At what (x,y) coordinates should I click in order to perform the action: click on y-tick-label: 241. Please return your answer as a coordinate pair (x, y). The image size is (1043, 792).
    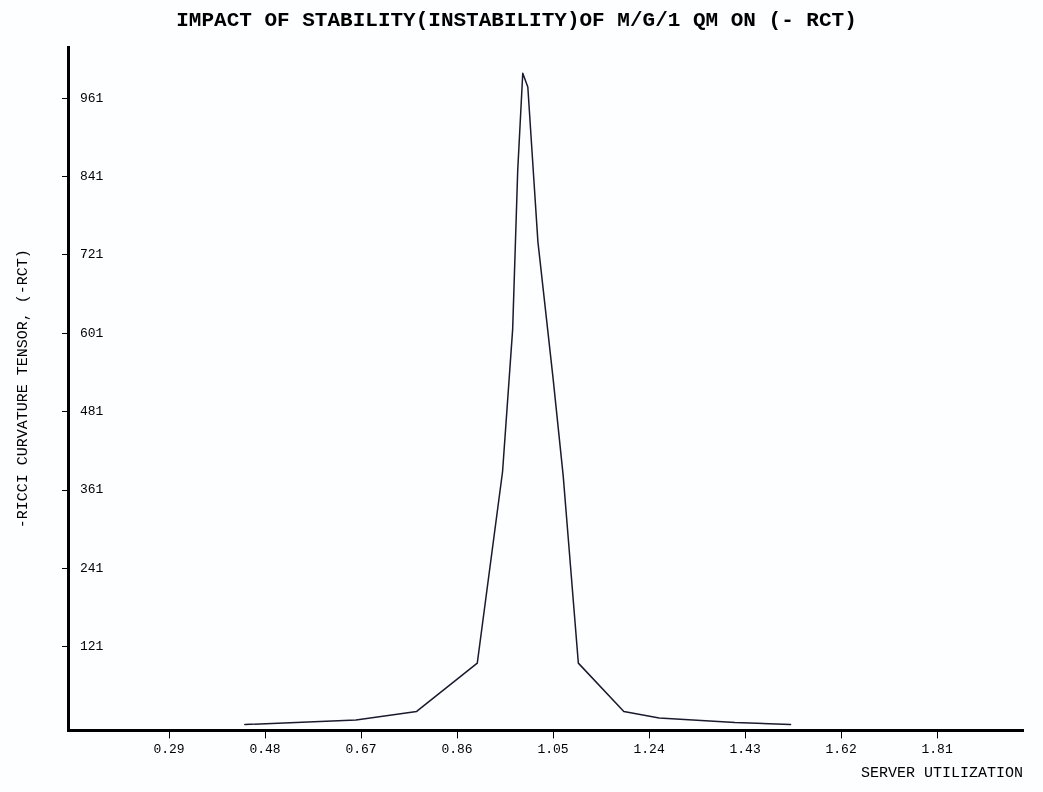
    Looking at the image, I should click on (92, 568).